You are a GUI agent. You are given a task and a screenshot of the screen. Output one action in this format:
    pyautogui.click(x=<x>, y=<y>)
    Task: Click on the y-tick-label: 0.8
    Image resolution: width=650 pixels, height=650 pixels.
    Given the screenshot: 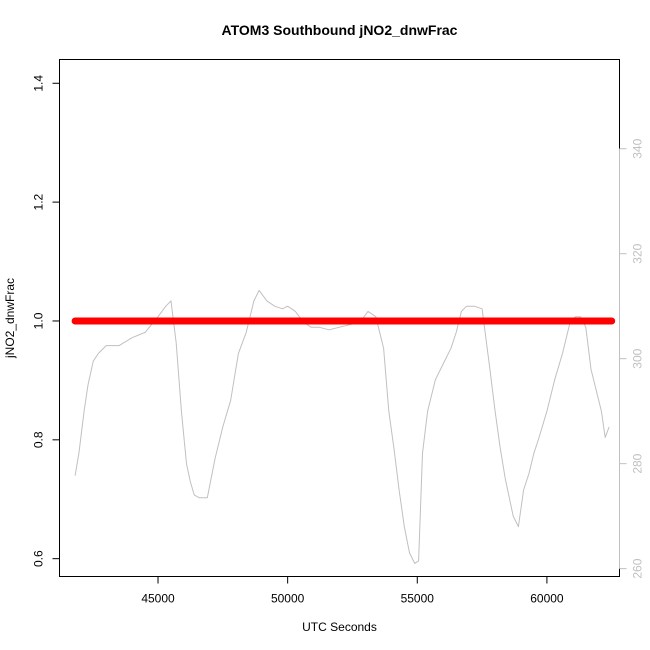 What is the action you would take?
    pyautogui.click(x=39, y=439)
    